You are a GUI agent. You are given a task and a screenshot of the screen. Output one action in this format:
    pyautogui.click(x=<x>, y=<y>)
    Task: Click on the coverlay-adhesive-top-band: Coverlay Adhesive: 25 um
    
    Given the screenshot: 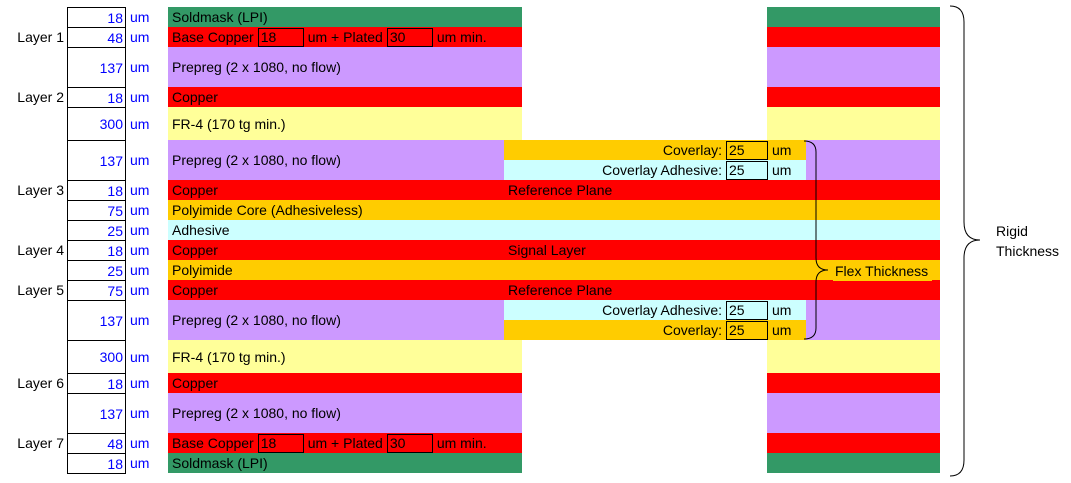 What is the action you would take?
    pyautogui.click(x=655, y=170)
    